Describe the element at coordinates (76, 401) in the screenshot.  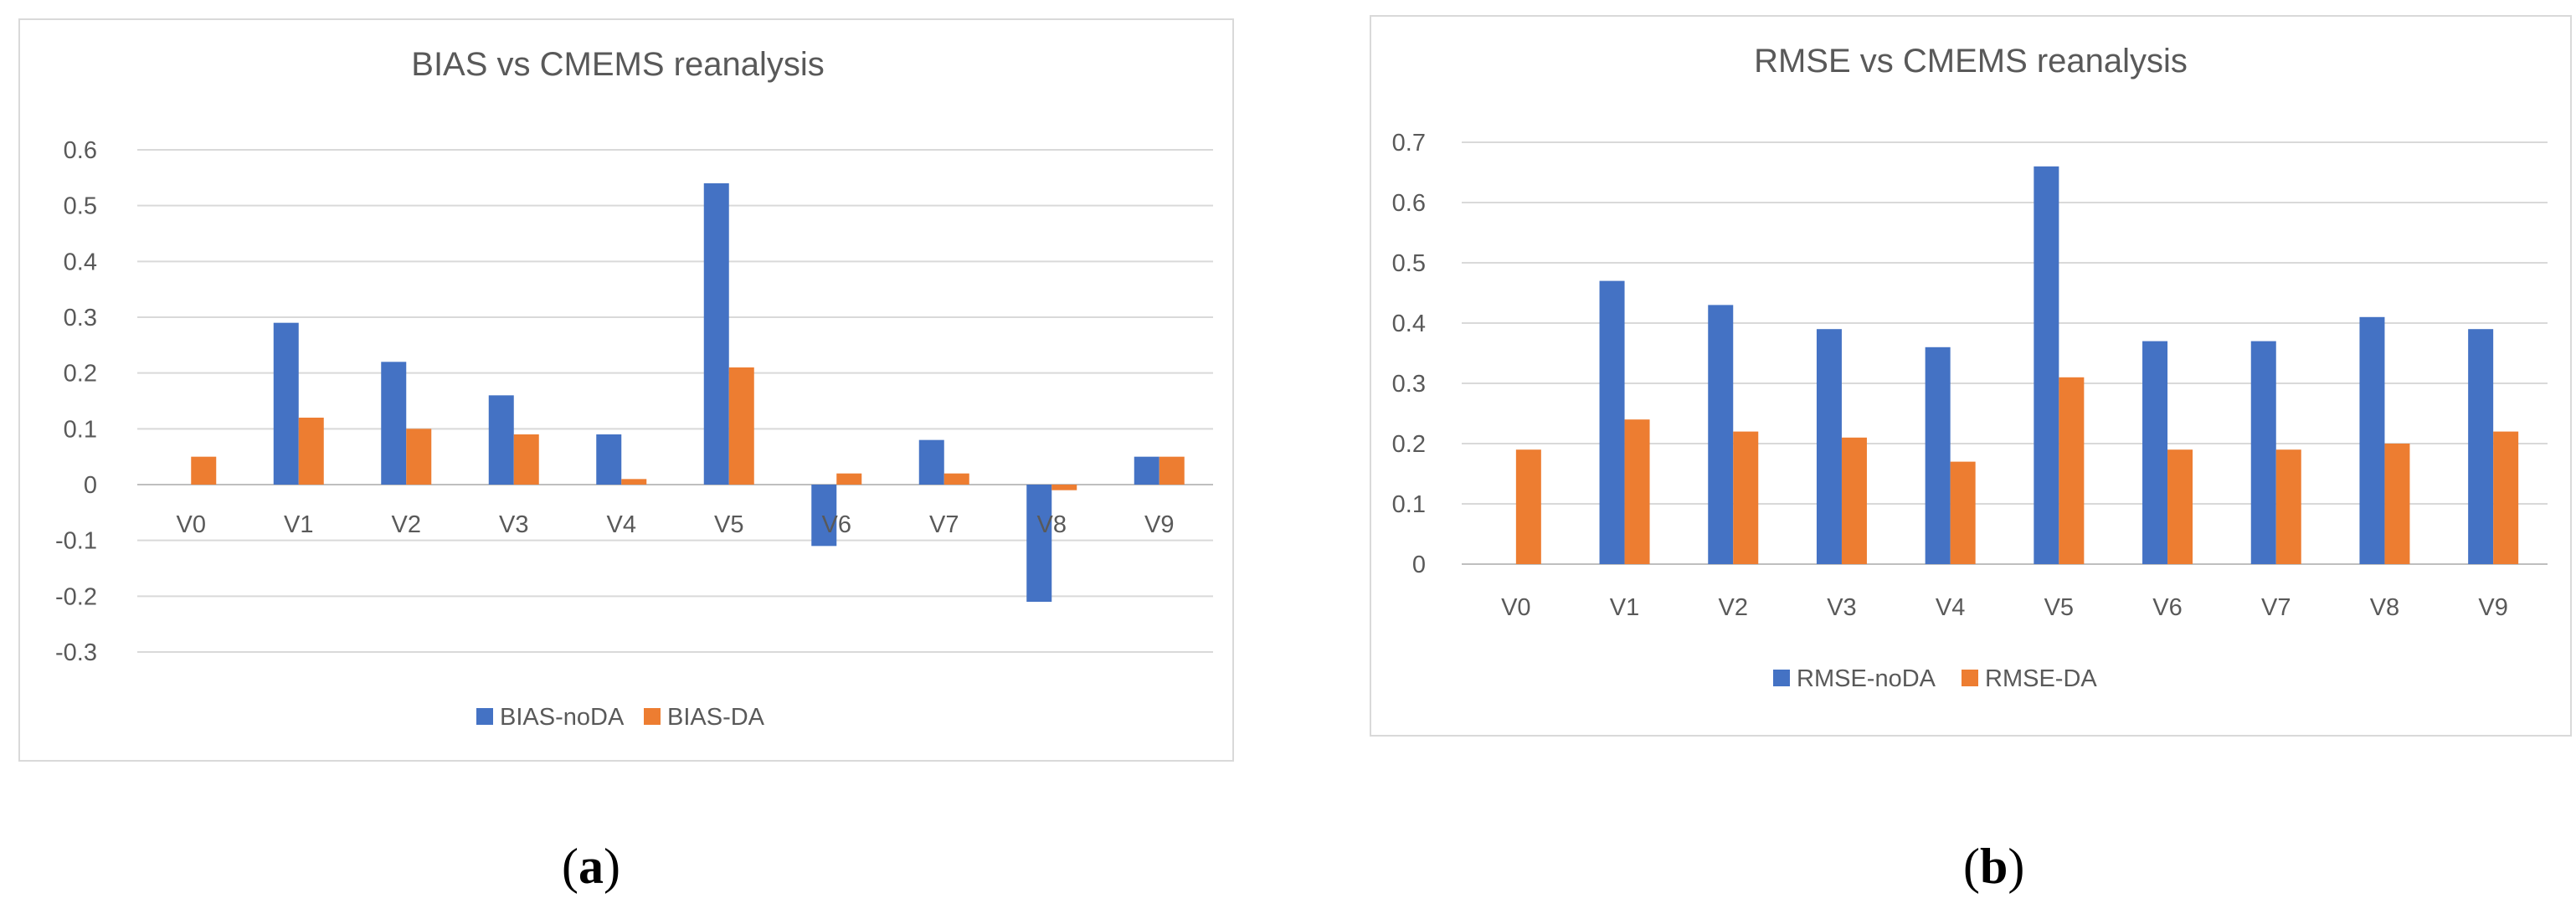
I see `y-axis-ticks: 0.6 0.5 0.4 0.3 0.2 0.1 0 -0.1 -0.2 -0.3` at that location.